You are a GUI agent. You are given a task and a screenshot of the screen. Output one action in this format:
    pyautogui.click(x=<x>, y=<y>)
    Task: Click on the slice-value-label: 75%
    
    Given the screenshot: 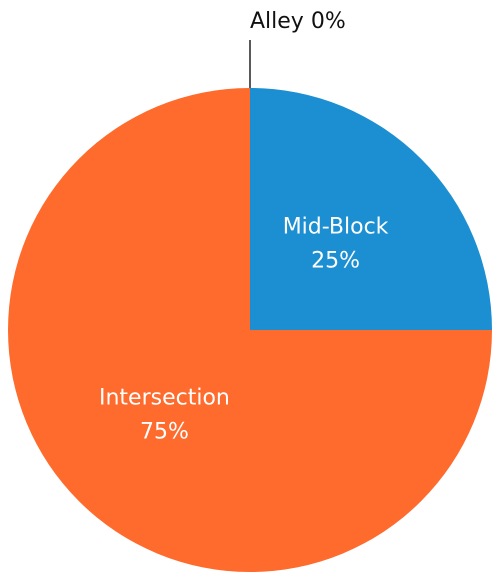 What is the action you would take?
    pyautogui.click(x=164, y=432)
    